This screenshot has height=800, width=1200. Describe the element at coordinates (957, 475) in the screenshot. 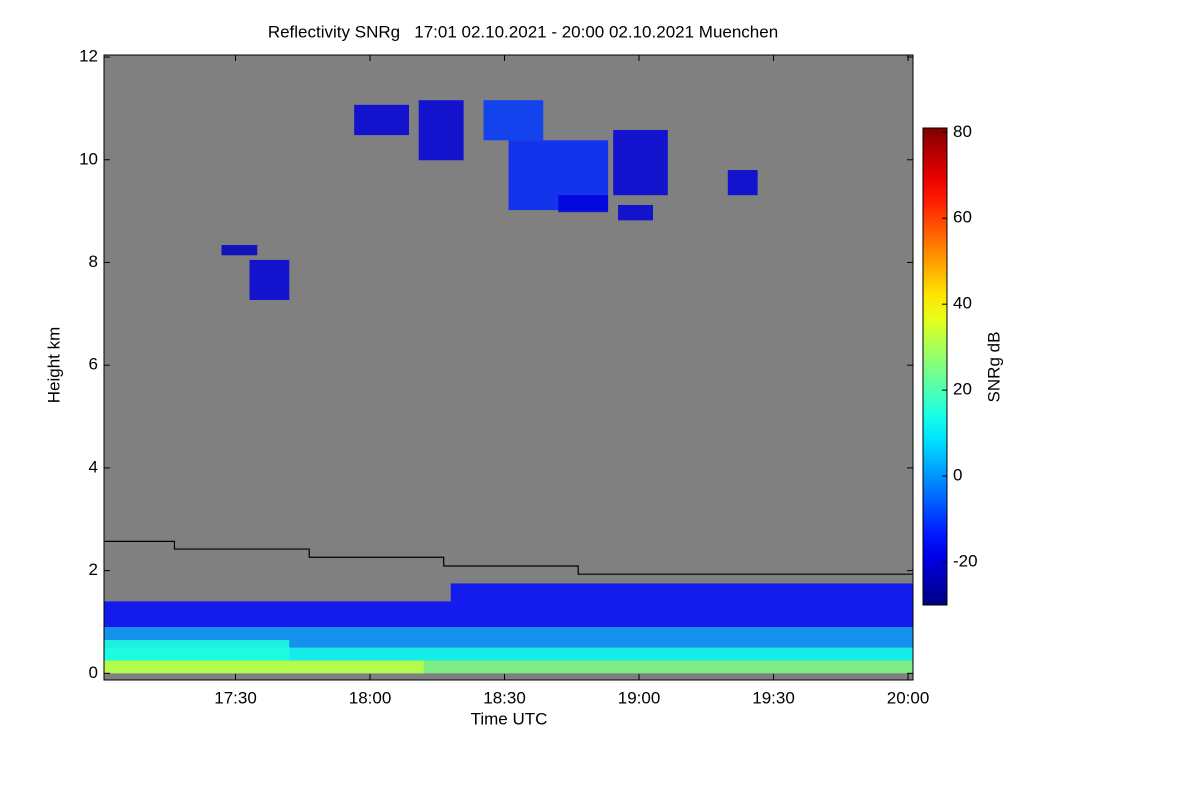

I see `colorbar-tick-label: 0` at that location.